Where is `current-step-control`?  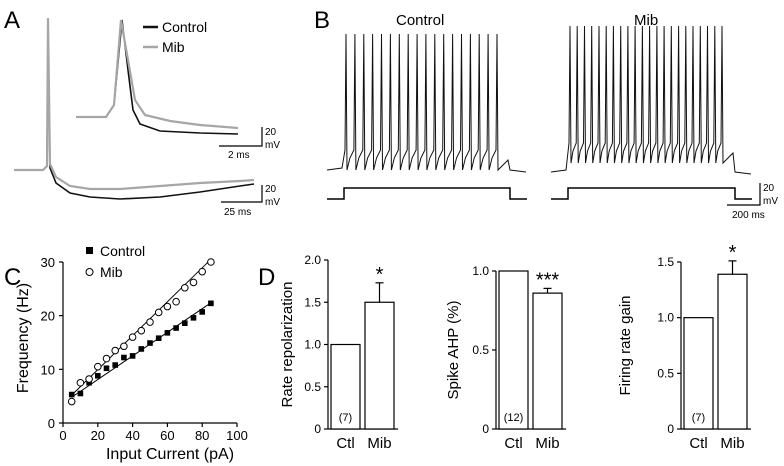 current-step-control is located at coordinates (427, 193).